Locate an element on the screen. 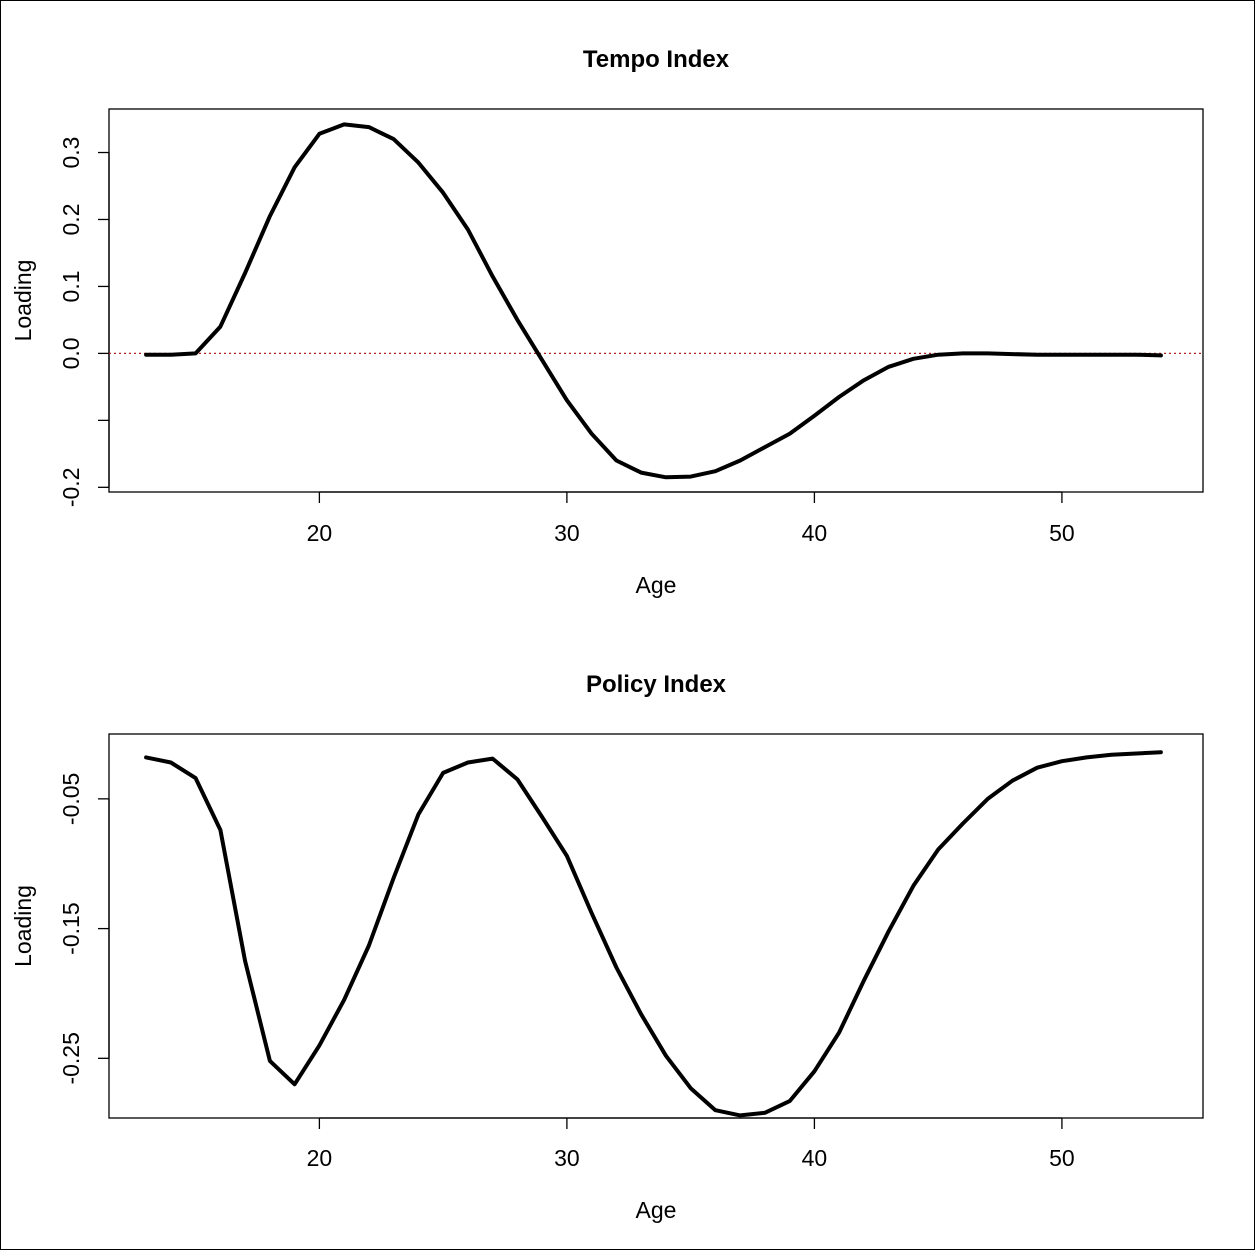  y-tick-label: -0.25 is located at coordinates (71, 1058).